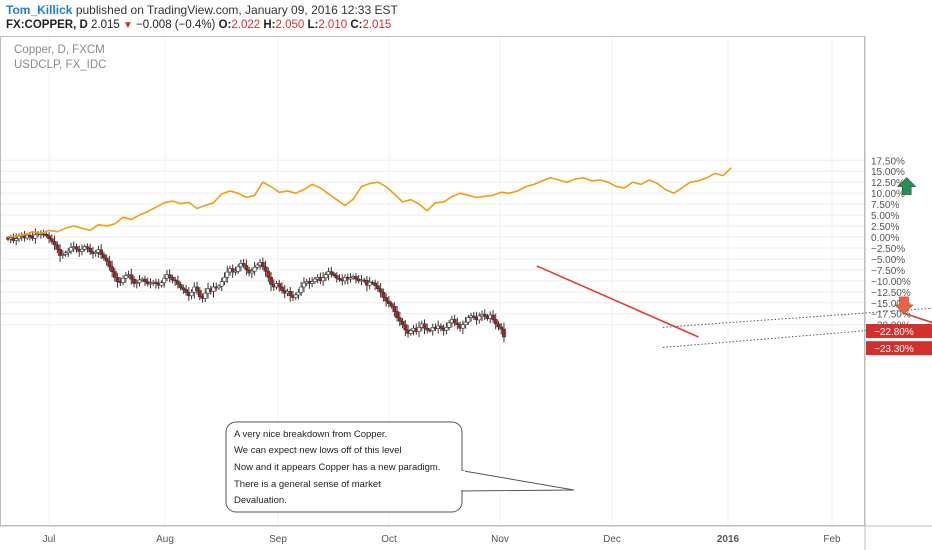  I want to click on open-label: O:, so click(225, 25).